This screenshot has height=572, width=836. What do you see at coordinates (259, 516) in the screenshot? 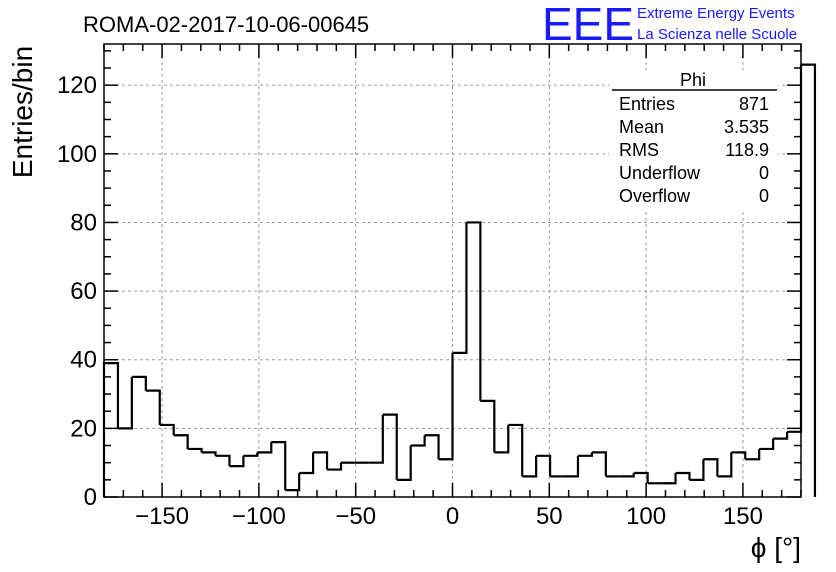
I see `x-tick-label: −100` at bounding box center [259, 516].